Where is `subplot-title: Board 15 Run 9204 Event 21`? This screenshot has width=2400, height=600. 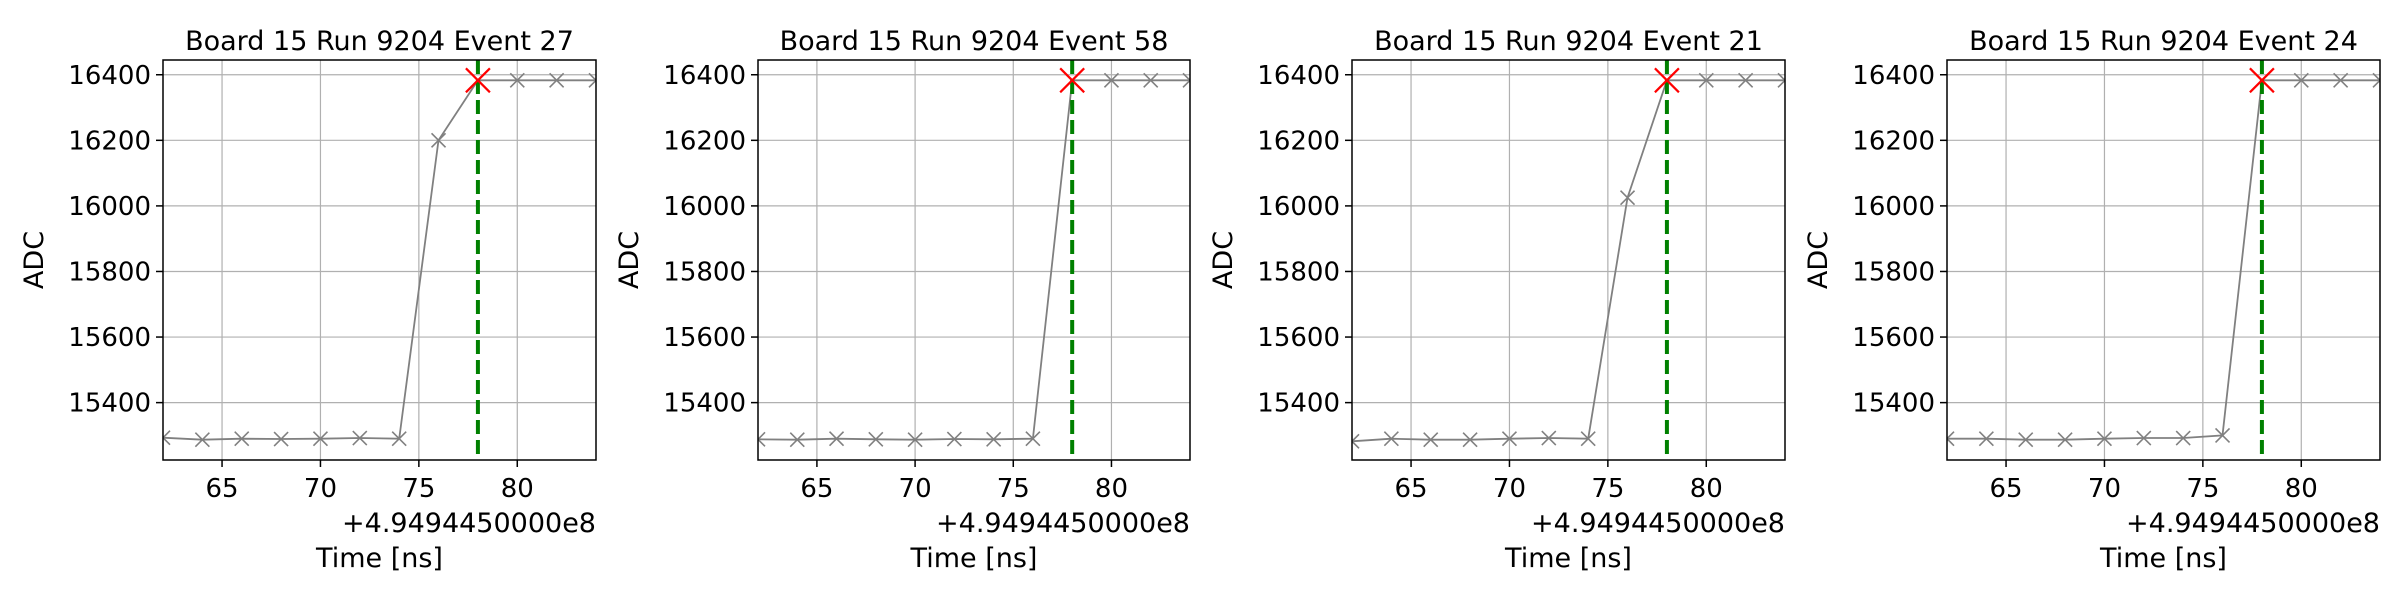
subplot-title: Board 15 Run 9204 Event 21 is located at coordinates (1568, 41).